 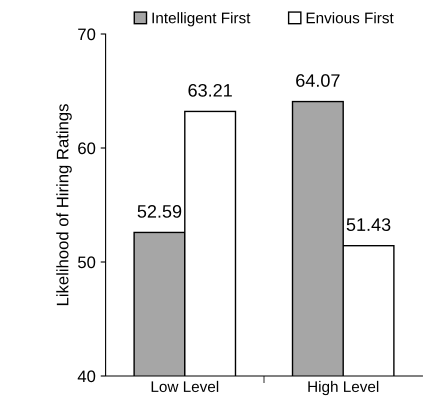 What do you see at coordinates (201, 19) in the screenshot?
I see `legend-label: Intelligent First` at bounding box center [201, 19].